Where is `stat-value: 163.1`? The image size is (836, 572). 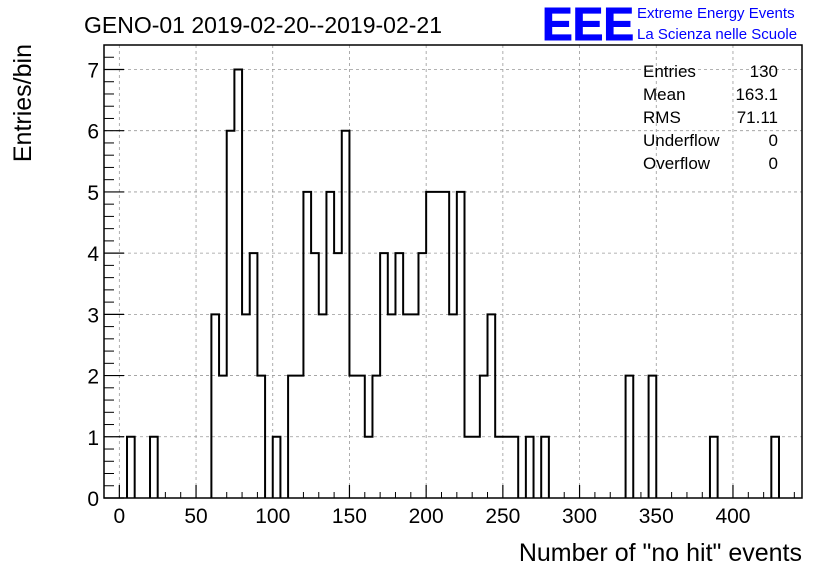 stat-value: 163.1 is located at coordinates (756, 94).